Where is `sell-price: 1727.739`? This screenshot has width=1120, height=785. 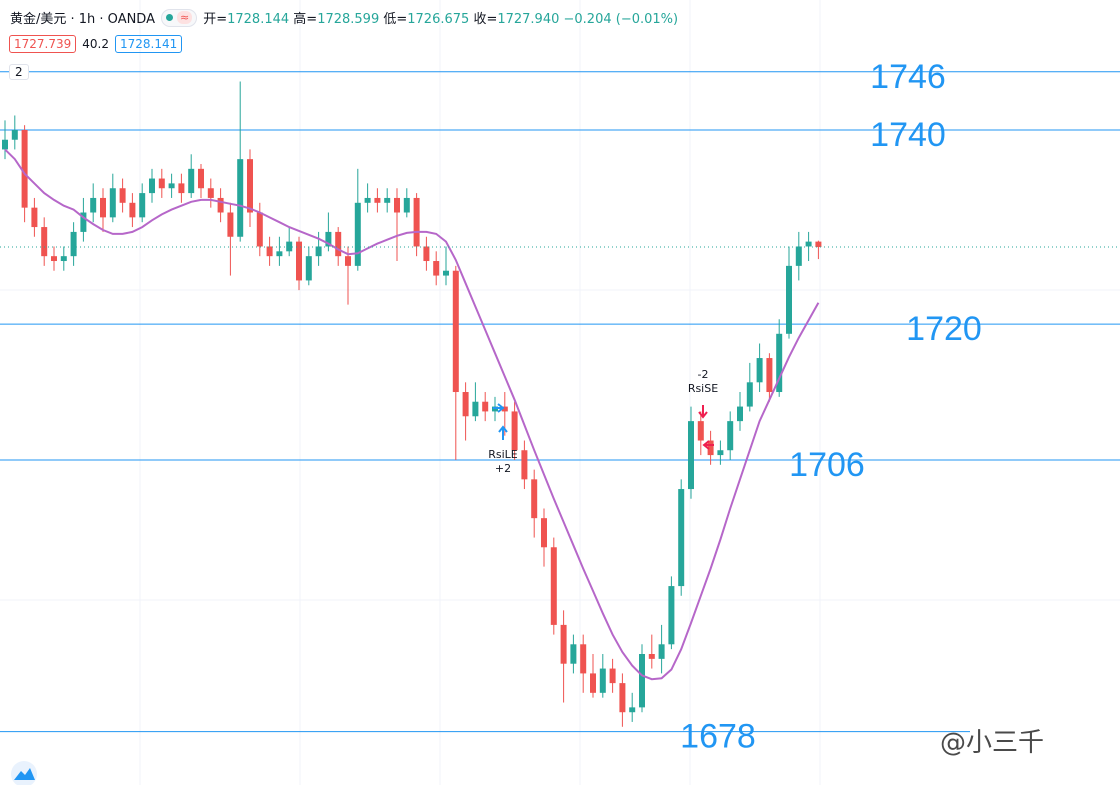
sell-price: 1727.739 is located at coordinates (43, 44).